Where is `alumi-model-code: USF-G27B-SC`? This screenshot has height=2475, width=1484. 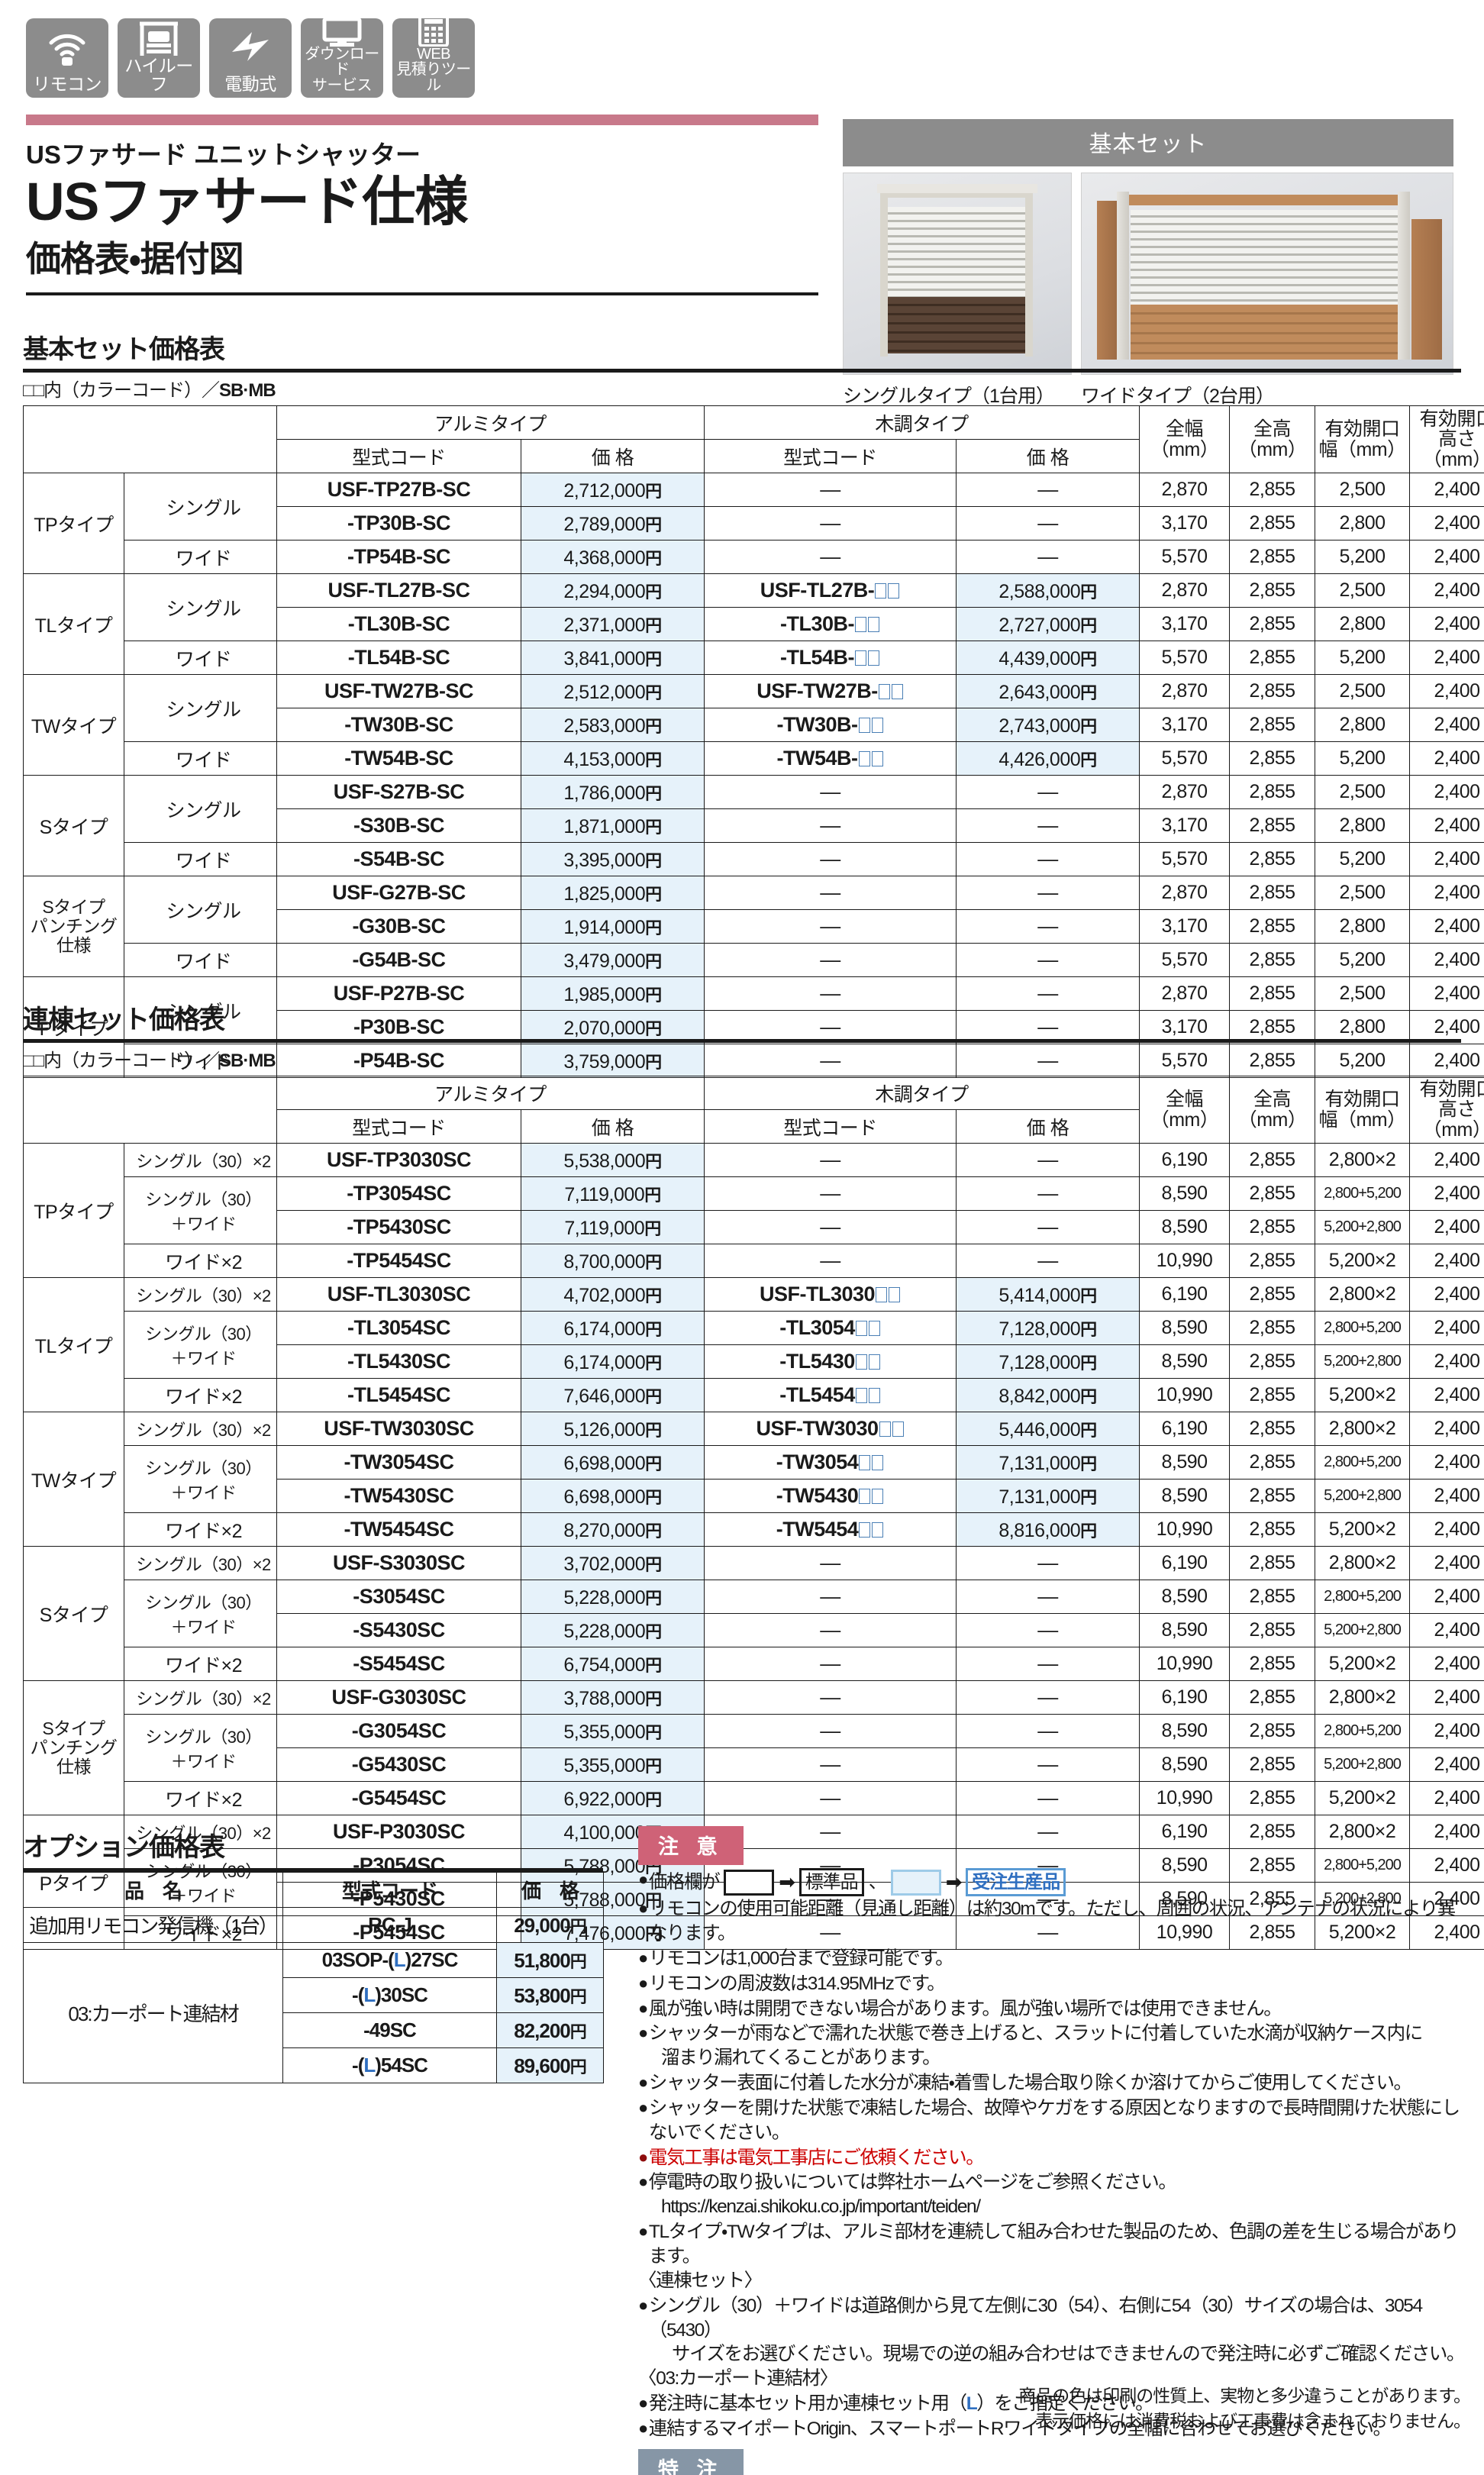 alumi-model-code: USF-G27B-SC is located at coordinates (399, 893).